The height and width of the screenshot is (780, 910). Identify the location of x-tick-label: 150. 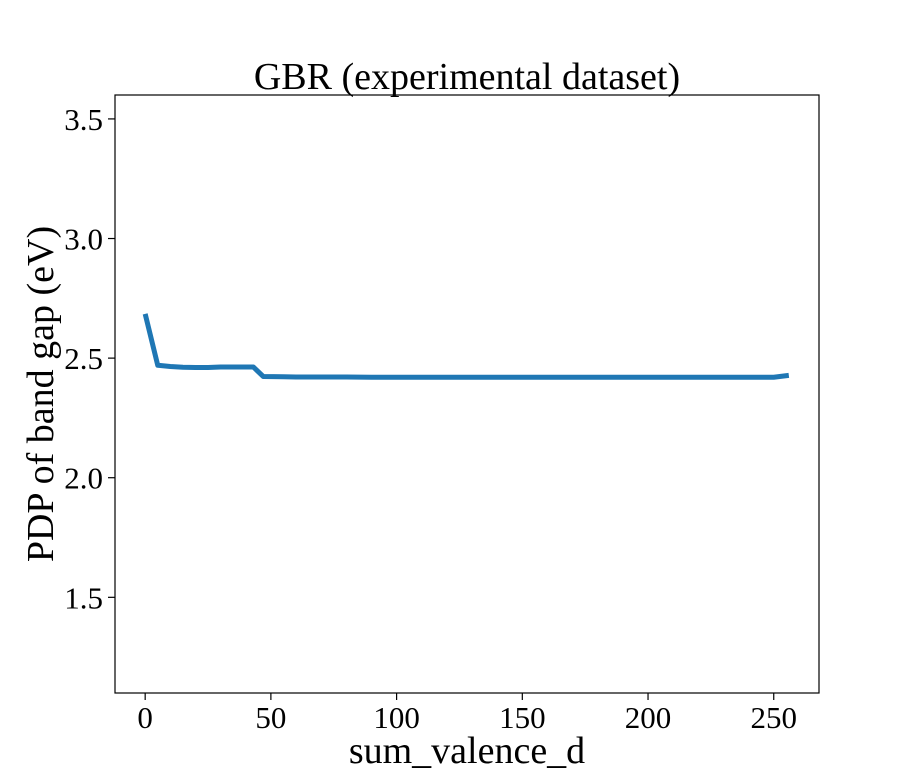
(522, 717).